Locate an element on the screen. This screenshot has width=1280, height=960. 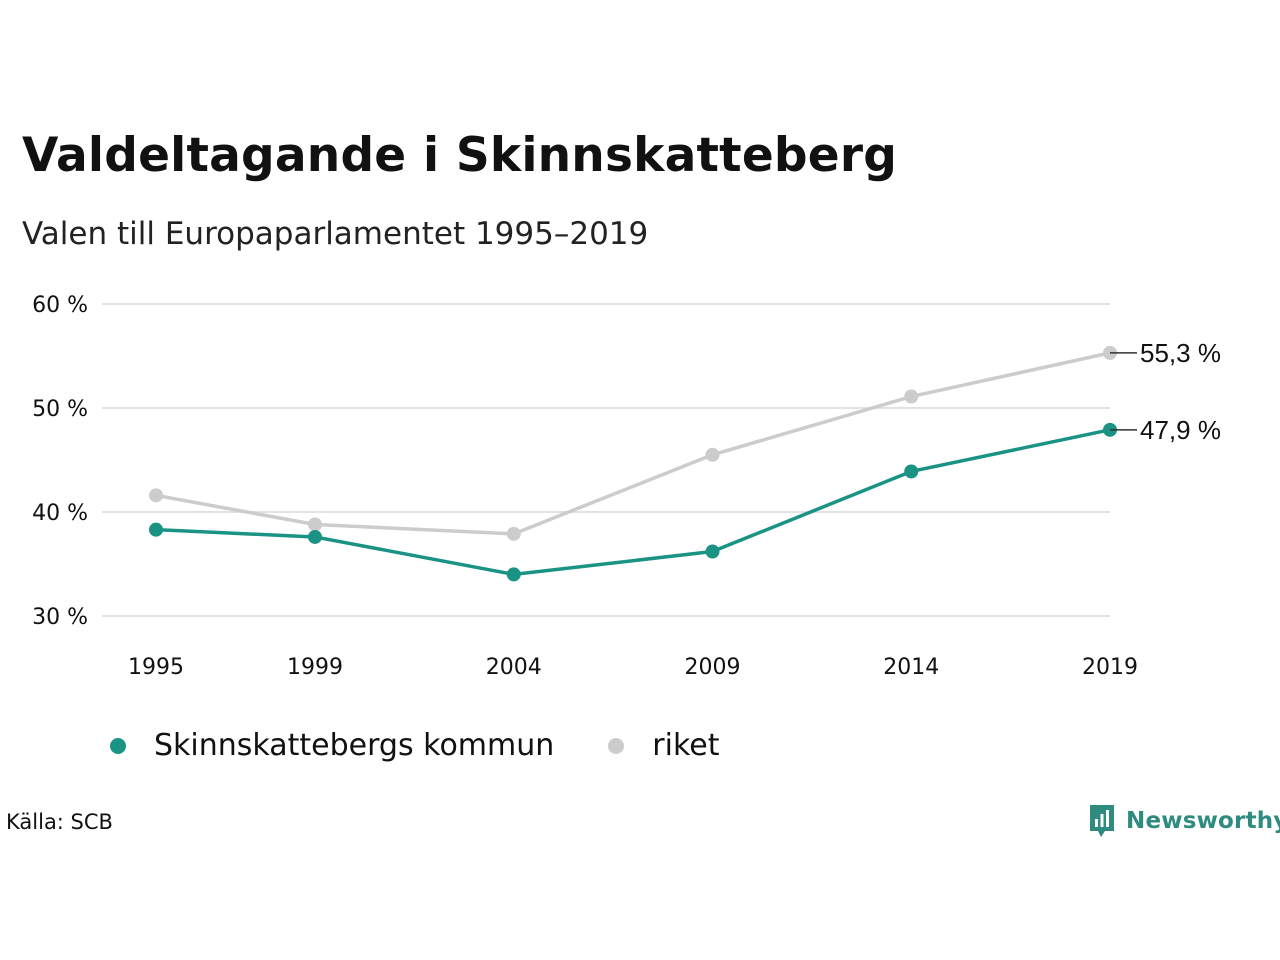
y-tick-label: 50 % is located at coordinates (60, 409).